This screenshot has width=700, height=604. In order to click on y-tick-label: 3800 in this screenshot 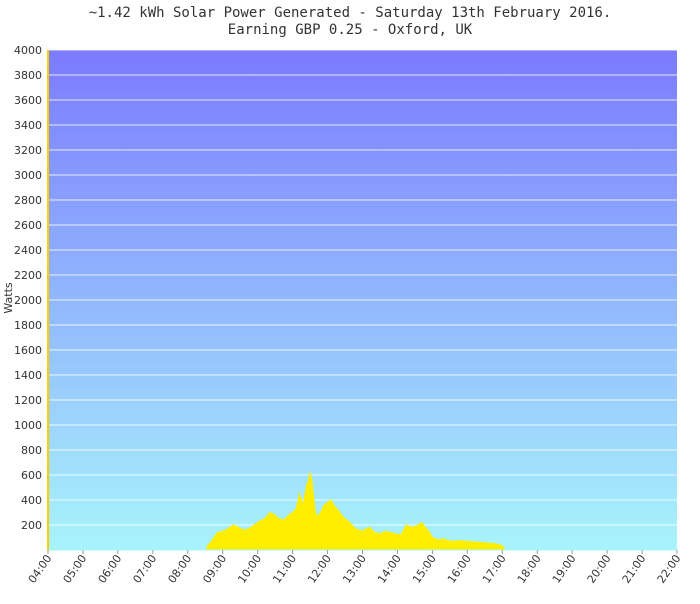, I will do `click(28, 75)`.